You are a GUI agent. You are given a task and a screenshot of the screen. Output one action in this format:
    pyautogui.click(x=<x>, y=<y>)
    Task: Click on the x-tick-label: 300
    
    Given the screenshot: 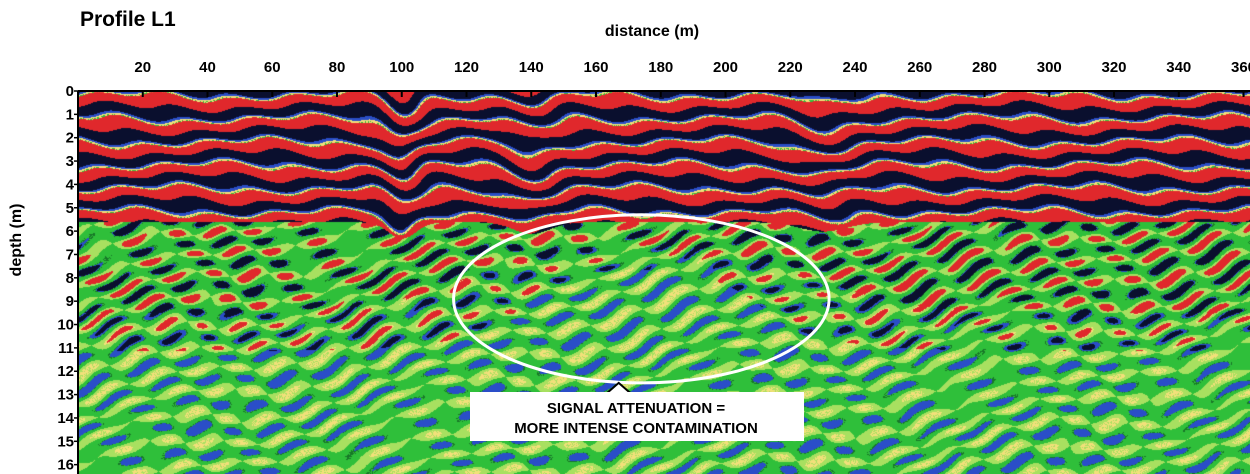 What is the action you would take?
    pyautogui.click(x=1049, y=67)
    